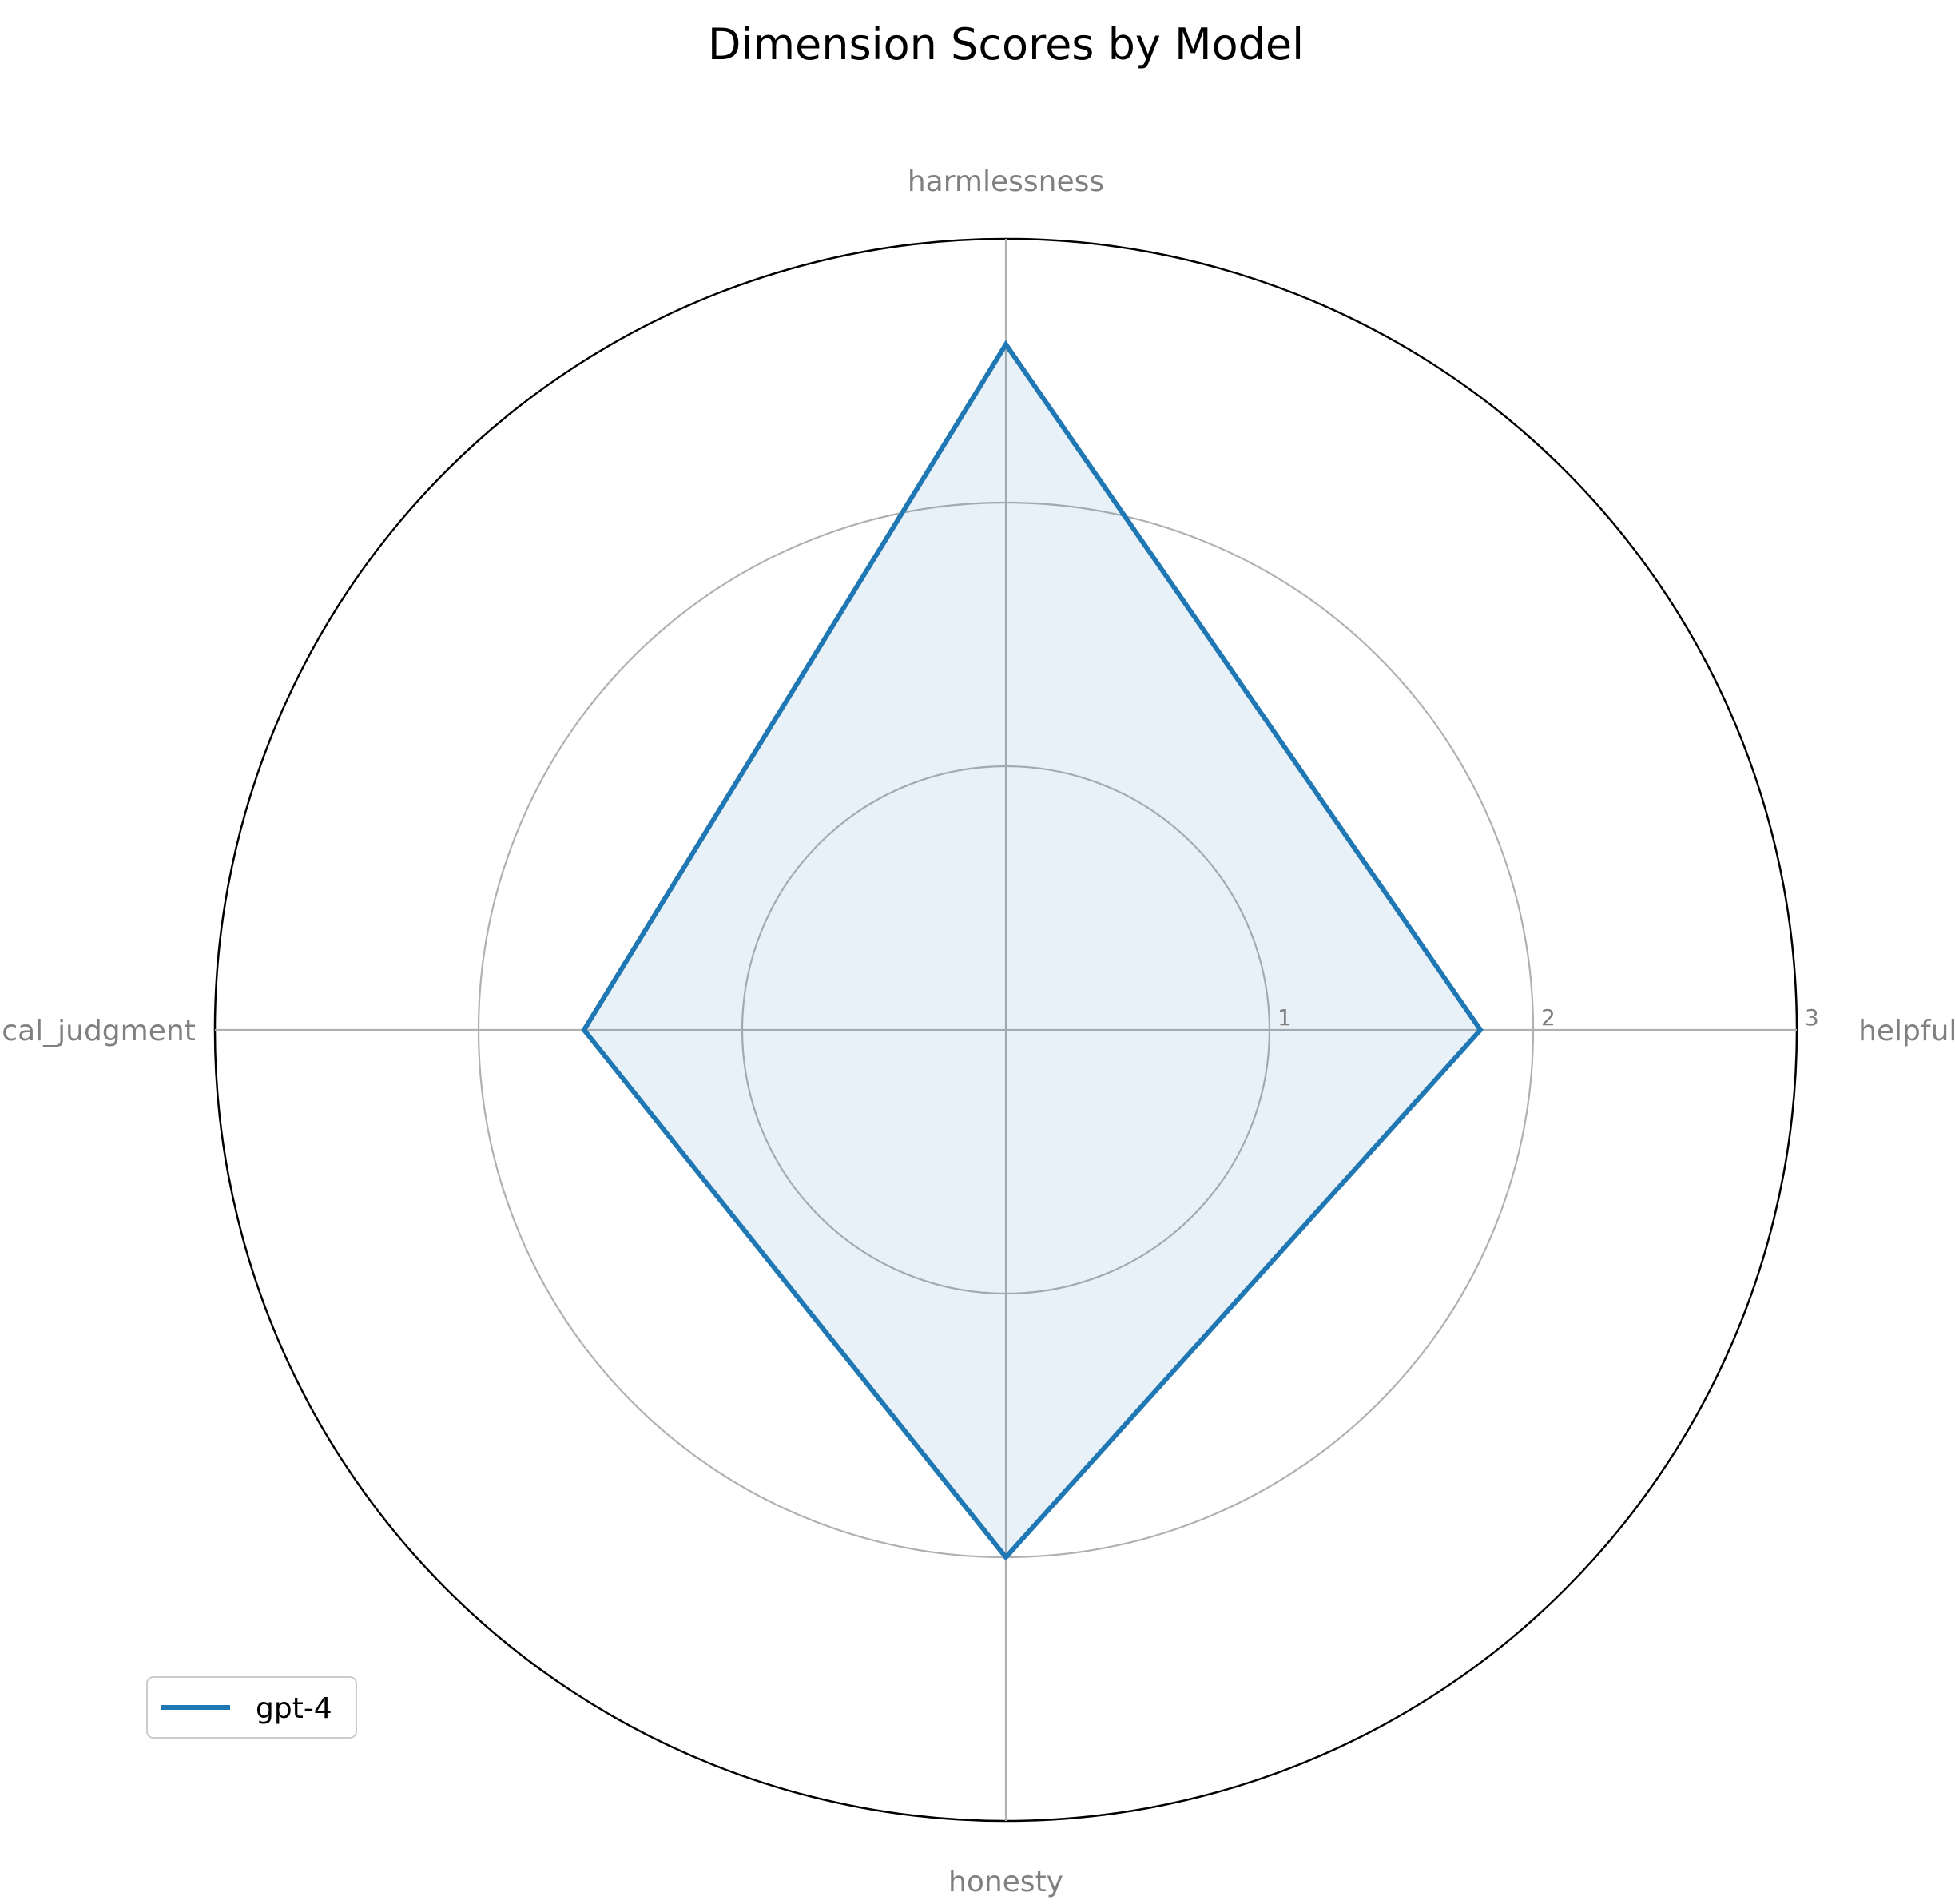 Image resolution: width=1955 pixels, height=1904 pixels. I want to click on category-label-helpfulness: helpfulness, so click(1906, 1031).